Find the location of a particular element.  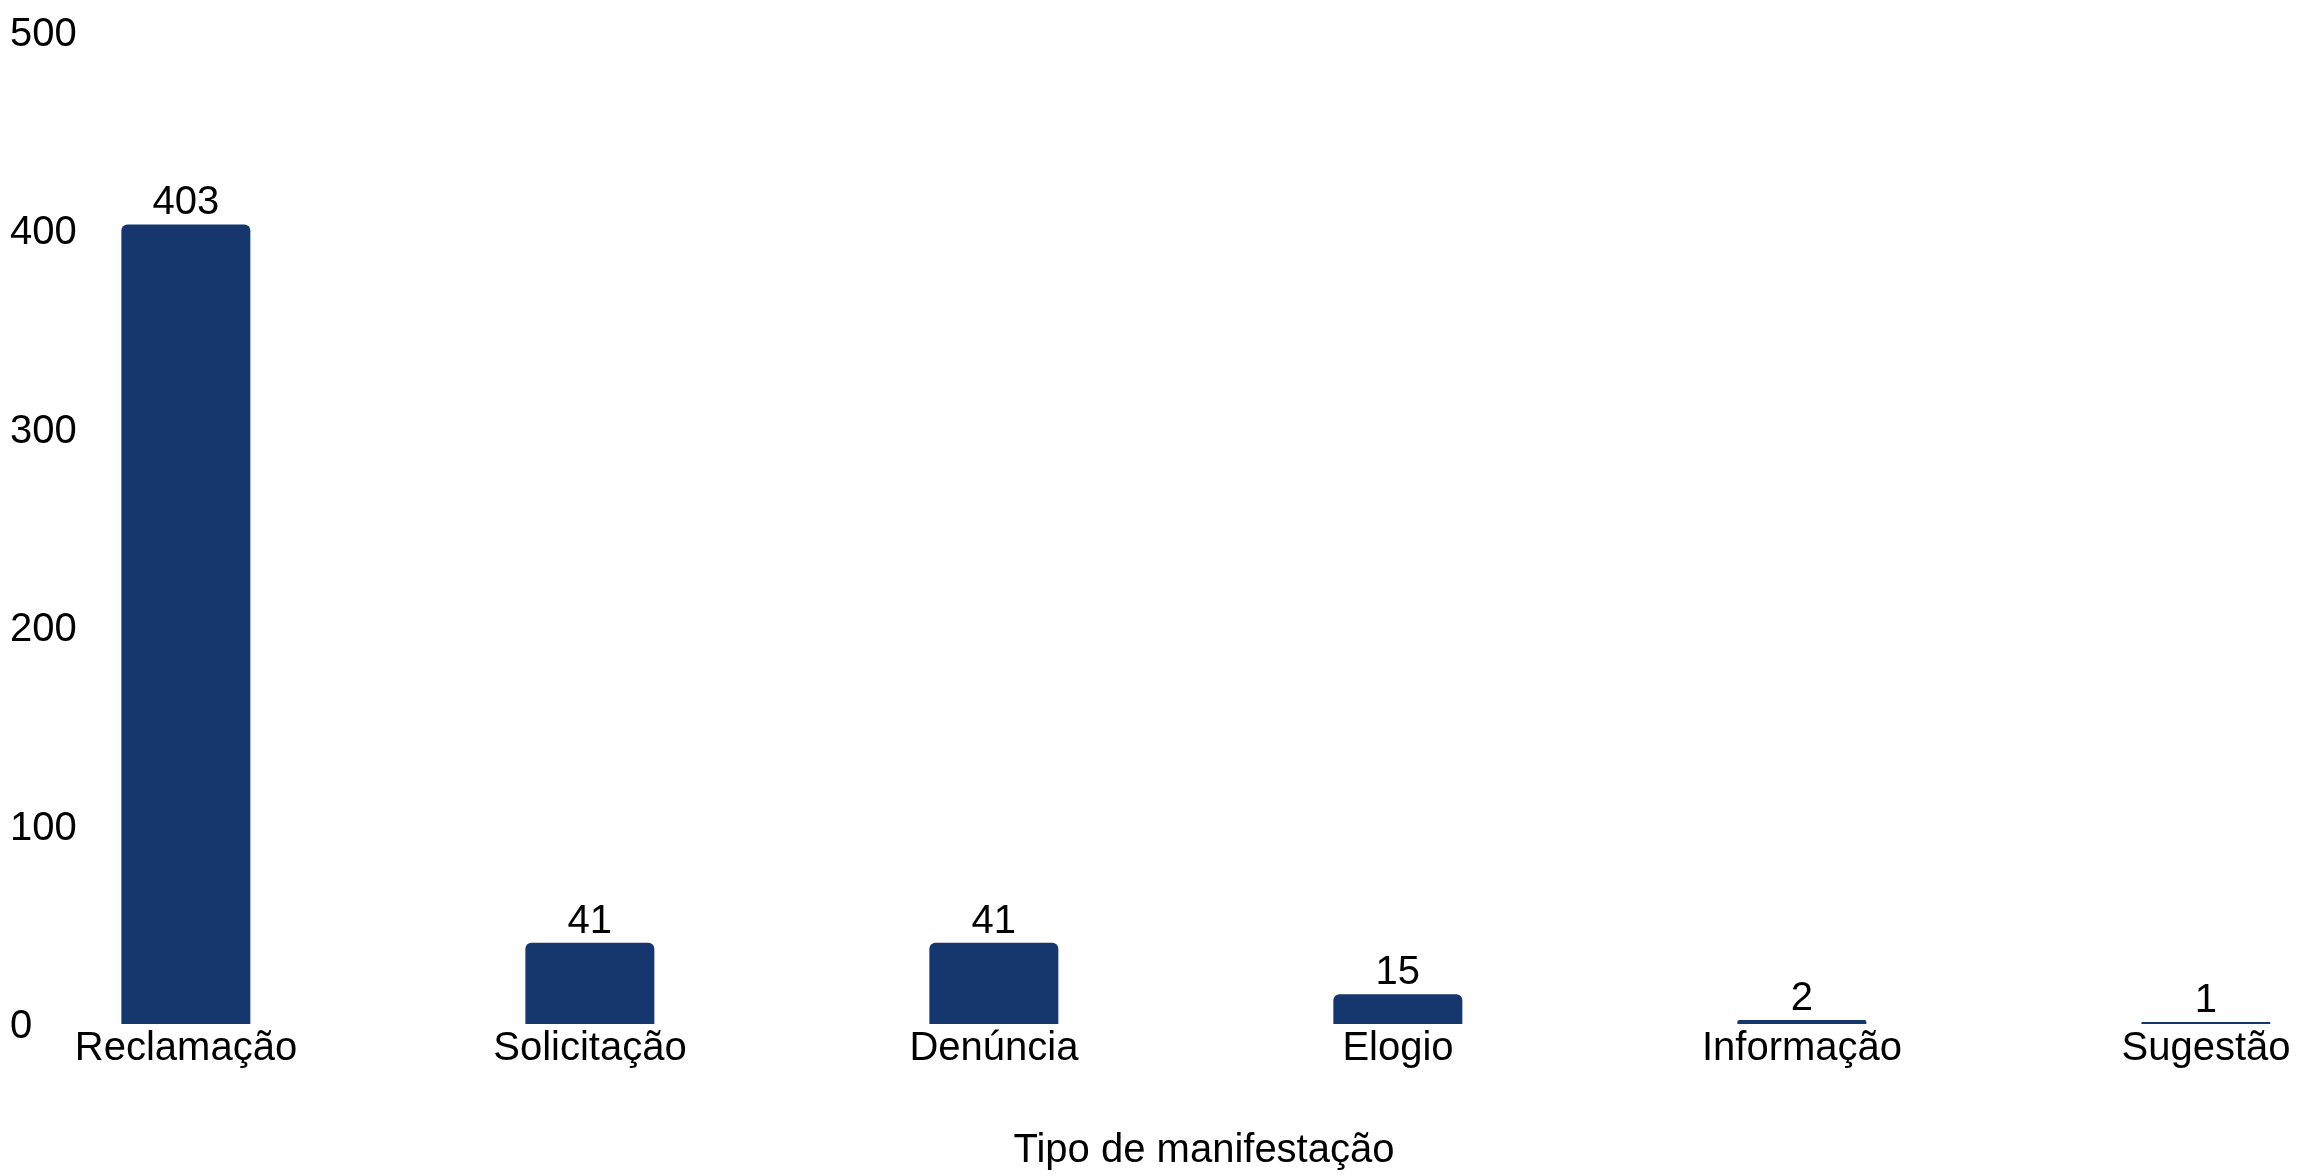

data-label: 1 is located at coordinates (2205, 998).